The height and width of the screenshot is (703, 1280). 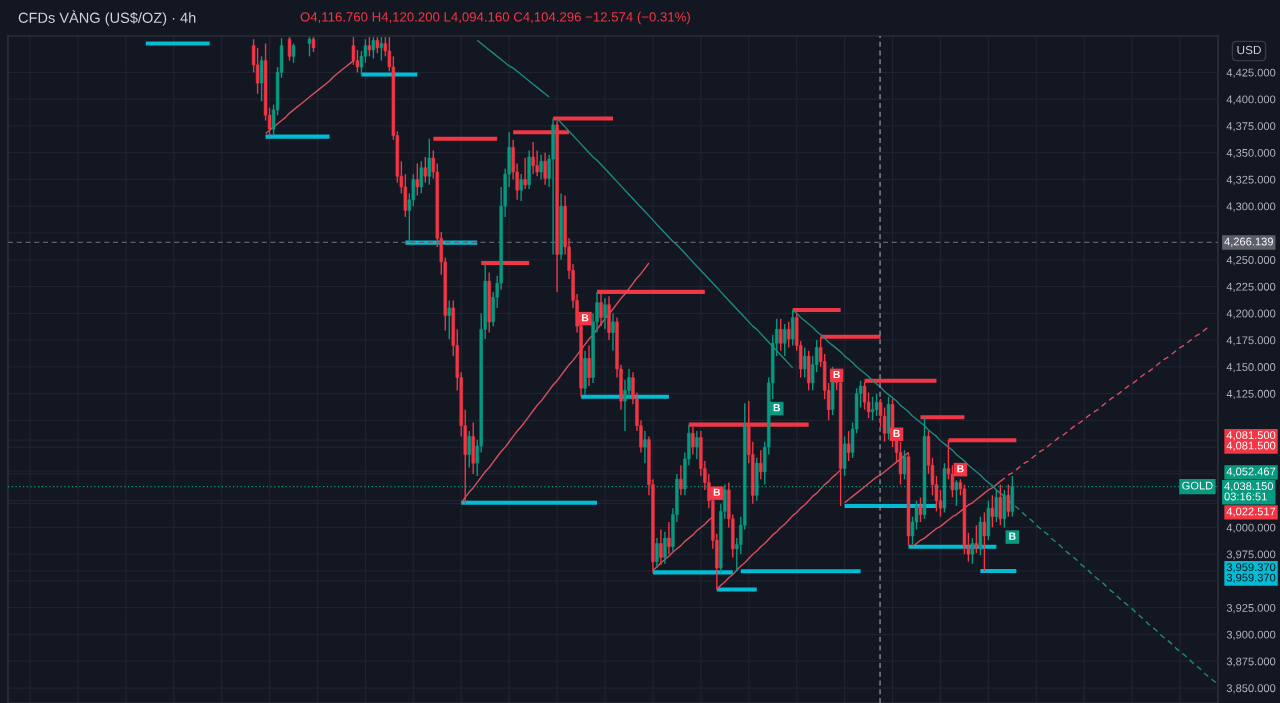 I want to click on y-tick-label: 4,175.000, so click(x=1251, y=341).